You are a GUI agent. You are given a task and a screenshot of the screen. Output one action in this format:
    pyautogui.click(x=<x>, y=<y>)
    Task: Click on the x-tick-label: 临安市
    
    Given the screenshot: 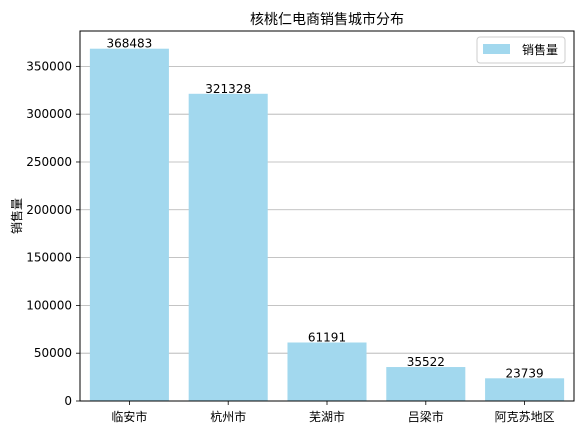 What is the action you would take?
    pyautogui.click(x=129, y=416)
    